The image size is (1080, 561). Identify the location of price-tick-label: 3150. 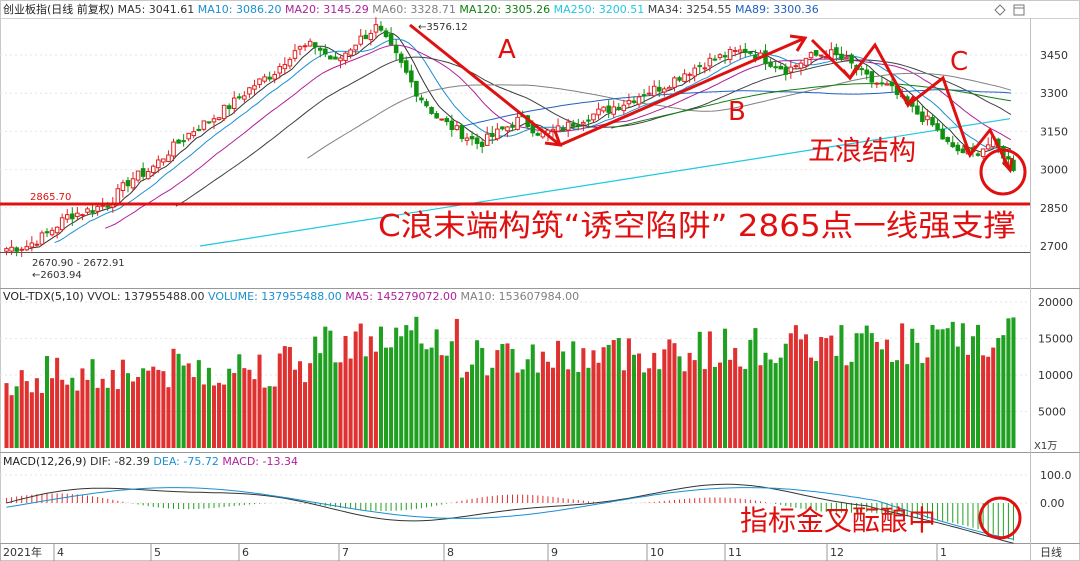
(1054, 131).